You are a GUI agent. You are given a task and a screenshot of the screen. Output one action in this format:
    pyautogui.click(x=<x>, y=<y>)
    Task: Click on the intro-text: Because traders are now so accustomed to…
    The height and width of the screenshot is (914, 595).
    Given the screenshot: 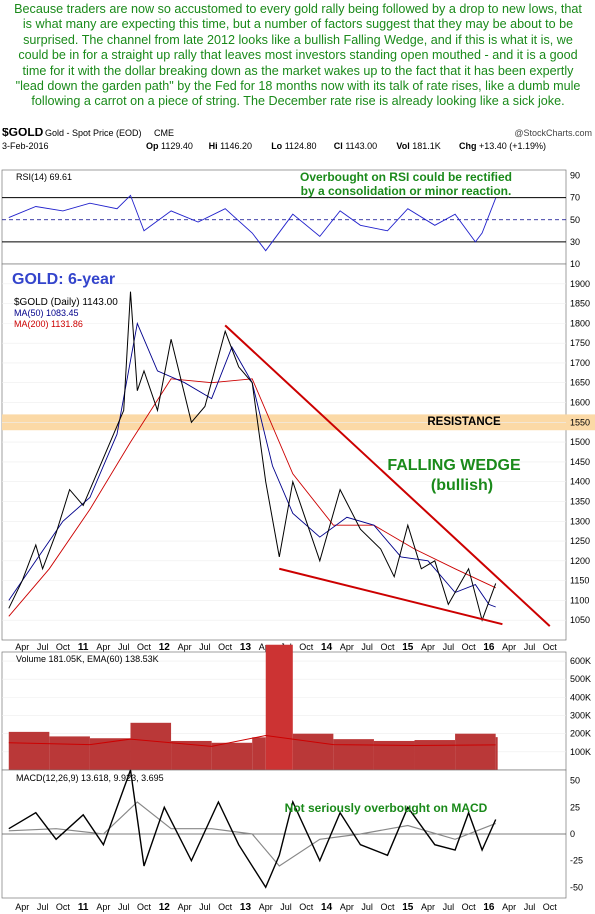 What is the action you would take?
    pyautogui.click(x=298, y=55)
    